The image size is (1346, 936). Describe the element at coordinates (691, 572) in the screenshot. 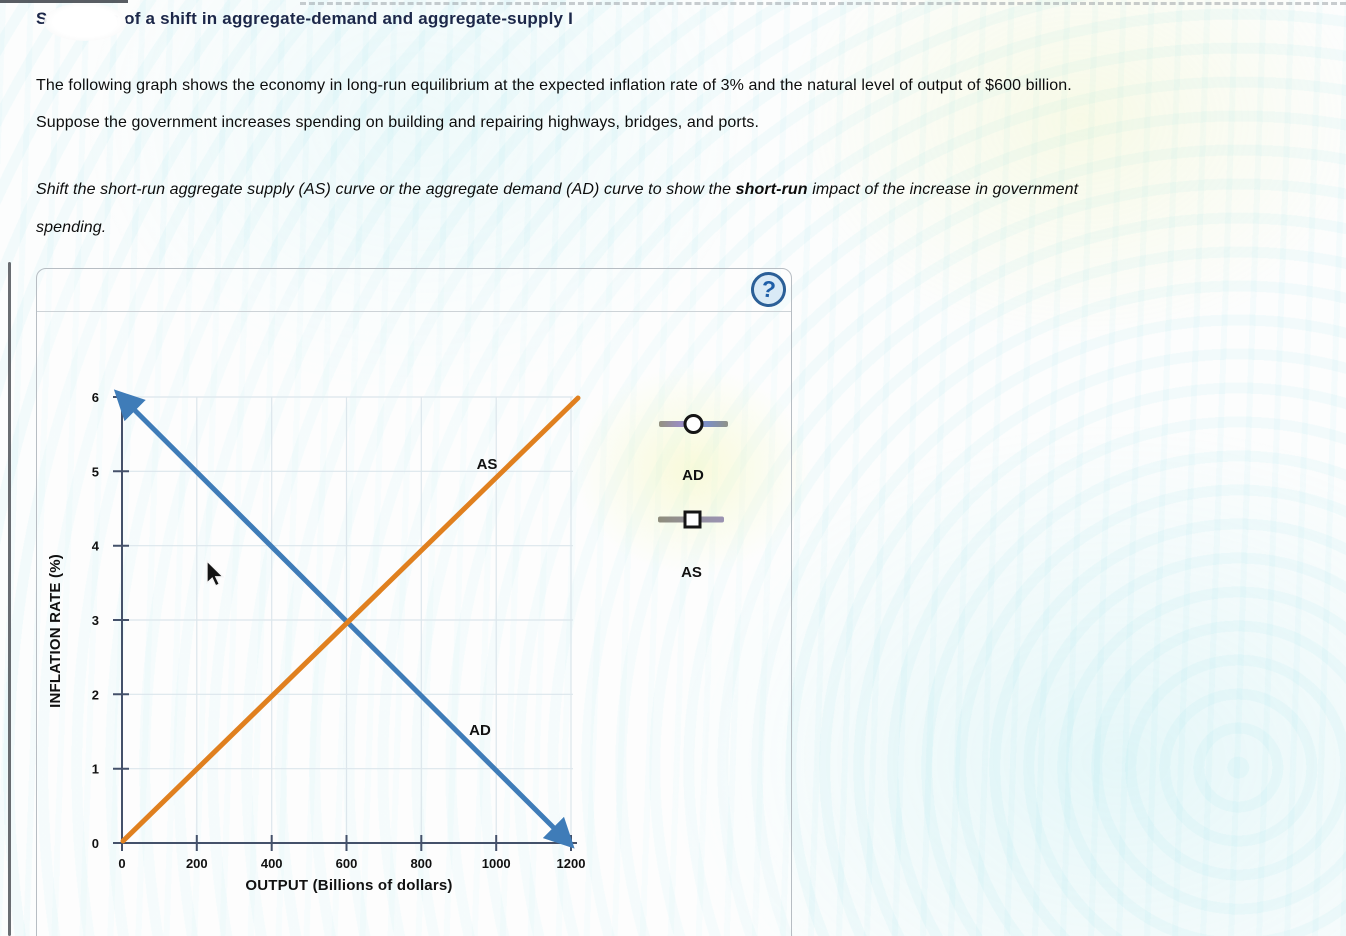

I see `as-legend-label: AS` at that location.